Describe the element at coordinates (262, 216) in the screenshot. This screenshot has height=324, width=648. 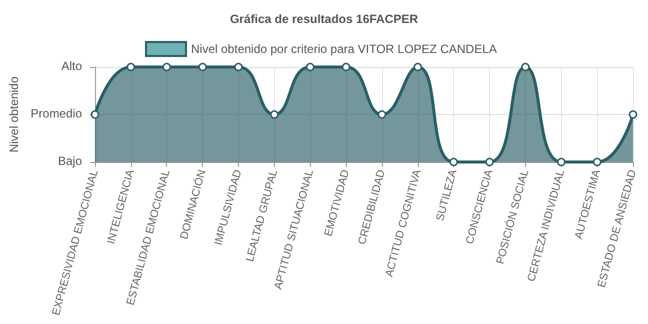
I see `x-tick-label: LEALTAD GRUPAL` at that location.